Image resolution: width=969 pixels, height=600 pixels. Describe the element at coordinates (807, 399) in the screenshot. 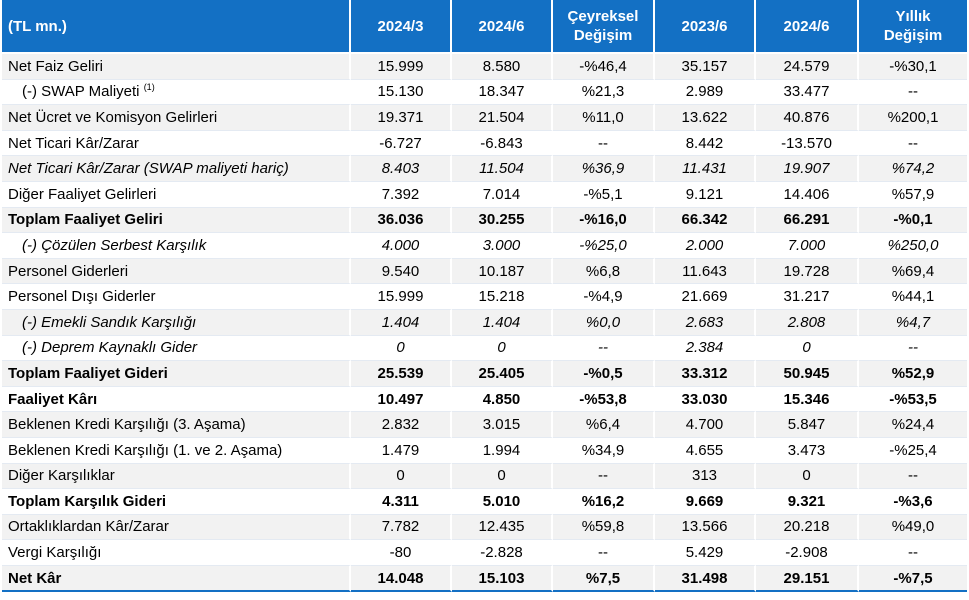

I see `cell-2024-6-b: 15.346` at that location.